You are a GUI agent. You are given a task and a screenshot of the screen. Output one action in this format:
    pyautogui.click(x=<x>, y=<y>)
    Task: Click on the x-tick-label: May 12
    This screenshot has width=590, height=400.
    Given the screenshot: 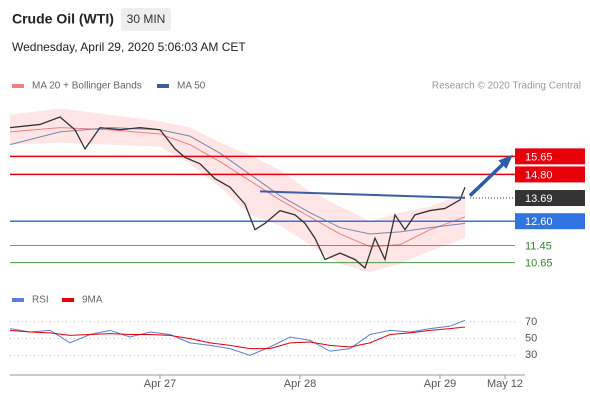 What is the action you would take?
    pyautogui.click(x=505, y=384)
    